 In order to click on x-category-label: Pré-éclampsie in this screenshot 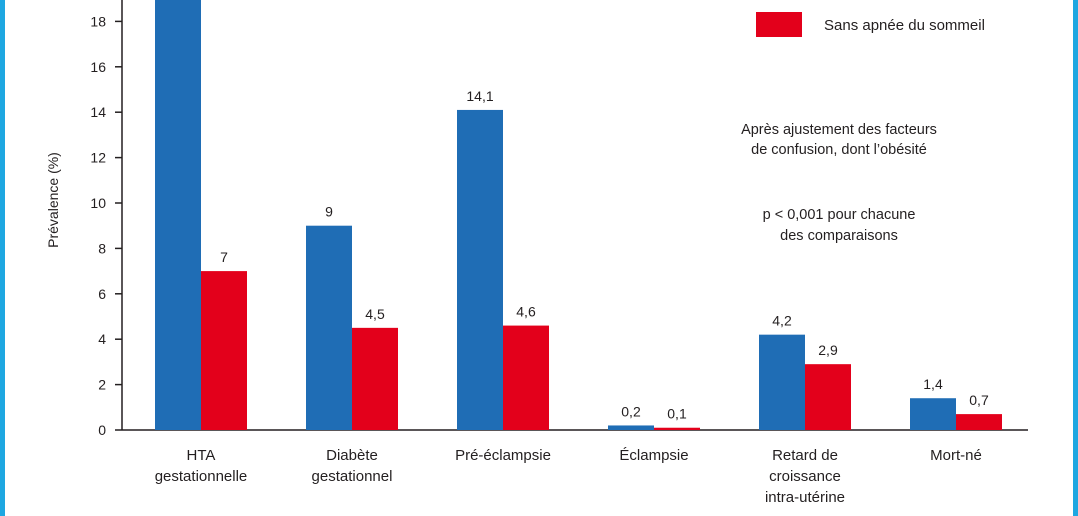, I will do `click(503, 455)`.